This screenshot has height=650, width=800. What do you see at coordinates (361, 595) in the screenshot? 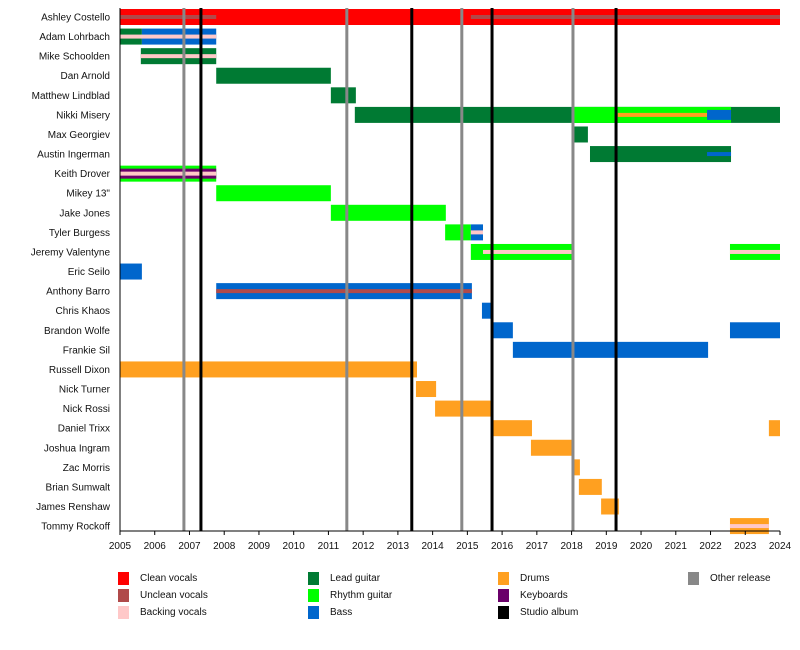
I see `legend-label: Rhythm guitar` at bounding box center [361, 595].